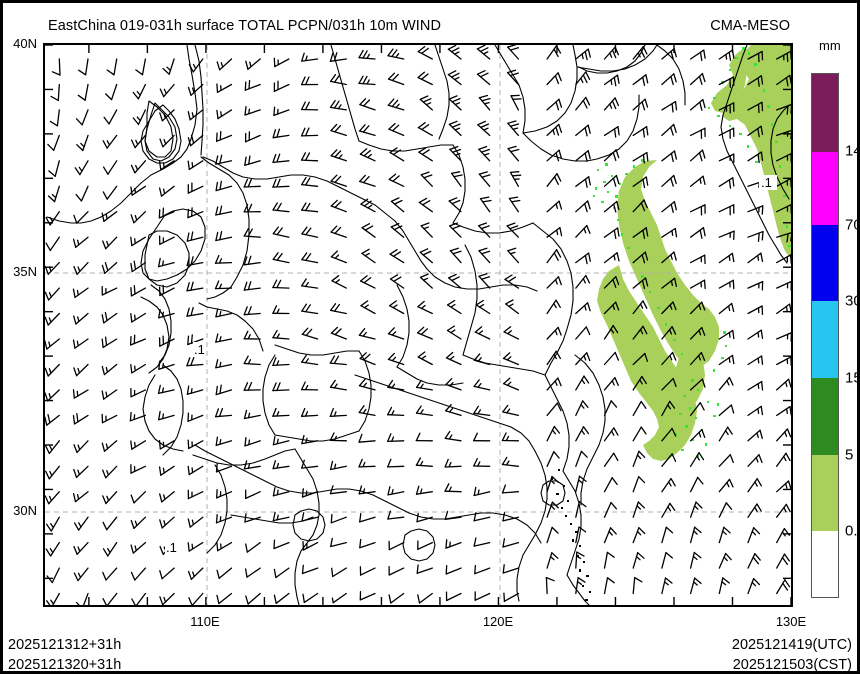 Image resolution: width=860 pixels, height=674 pixels. I want to click on colorbar-tick-70: 70, so click(852, 225).